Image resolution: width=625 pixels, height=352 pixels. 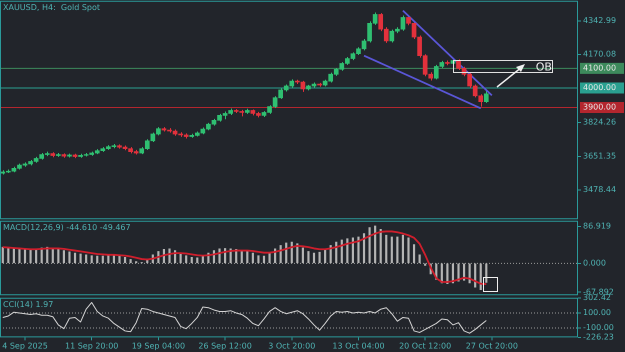 What do you see at coordinates (67, 227) in the screenshot?
I see `chart-title: MACD(12,26,9) -44.610 -49.467` at bounding box center [67, 227].